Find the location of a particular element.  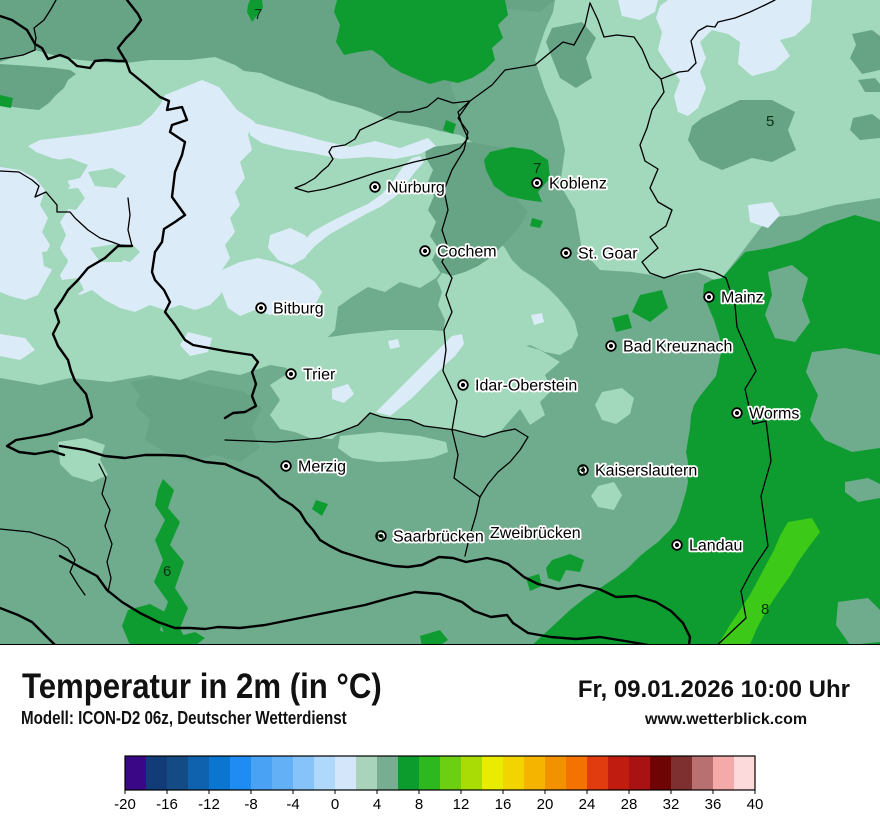

svg-text: Mainz is located at coordinates (742, 298).